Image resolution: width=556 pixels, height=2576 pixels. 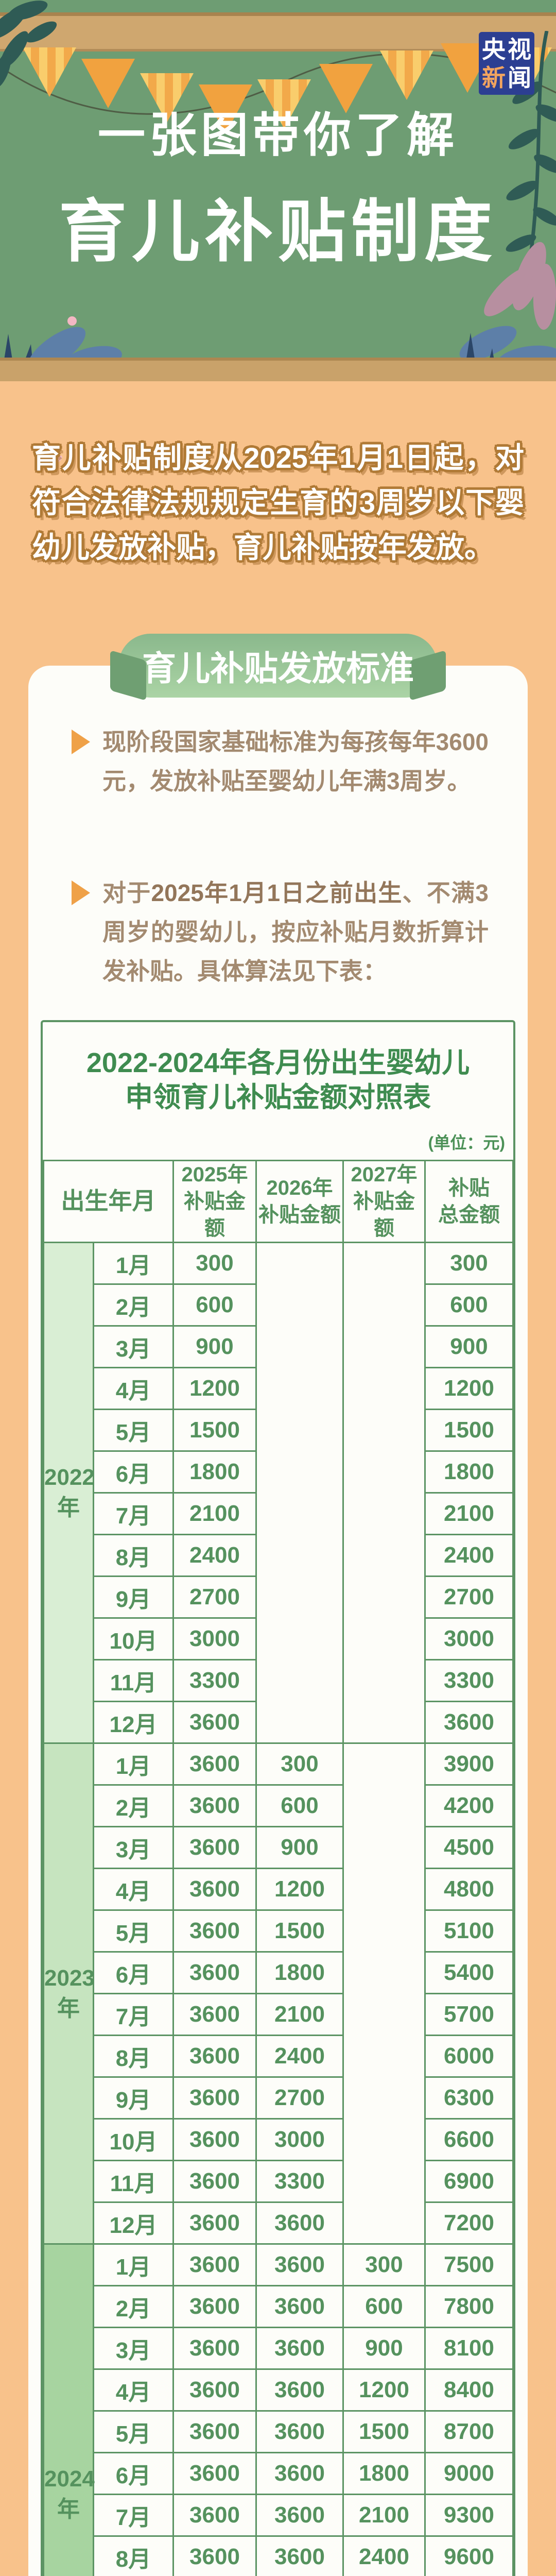 What do you see at coordinates (469, 1764) in the screenshot?
I see `total-cell: 3900` at bounding box center [469, 1764].